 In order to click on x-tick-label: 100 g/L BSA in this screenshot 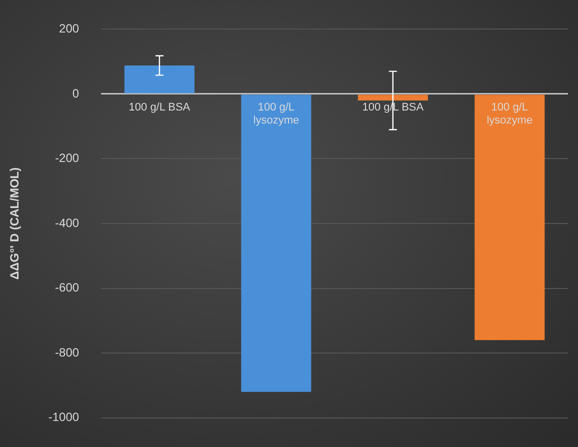, I will do `click(159, 108)`.